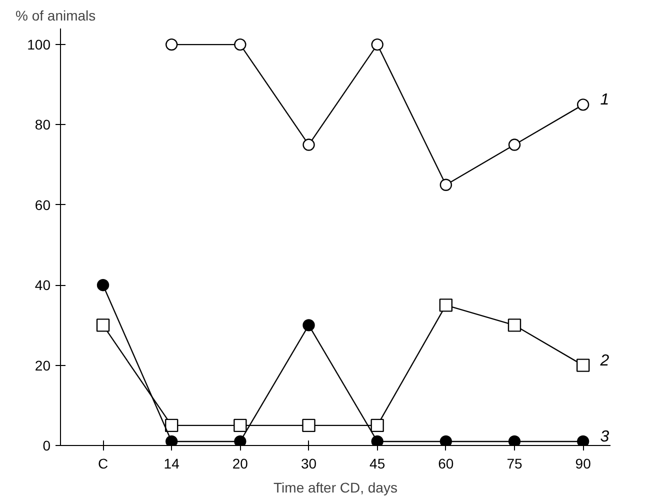 The width and height of the screenshot is (655, 504). What do you see at coordinates (56, 16) in the screenshot?
I see `y-axis-title: % of animals` at bounding box center [56, 16].